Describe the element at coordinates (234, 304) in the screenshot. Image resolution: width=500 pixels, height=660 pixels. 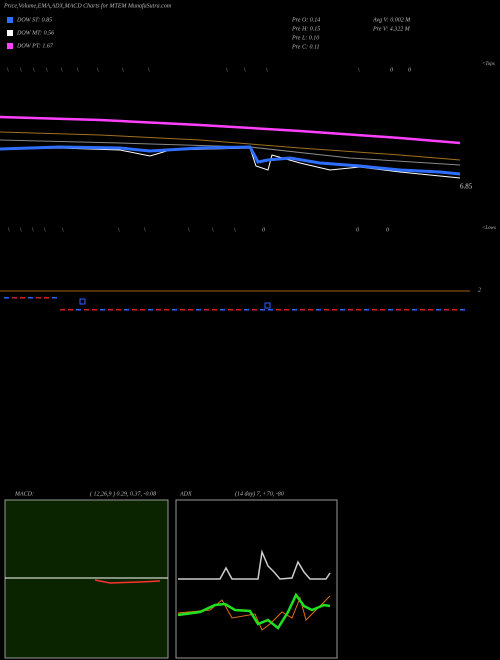
I see `volume` at that location.